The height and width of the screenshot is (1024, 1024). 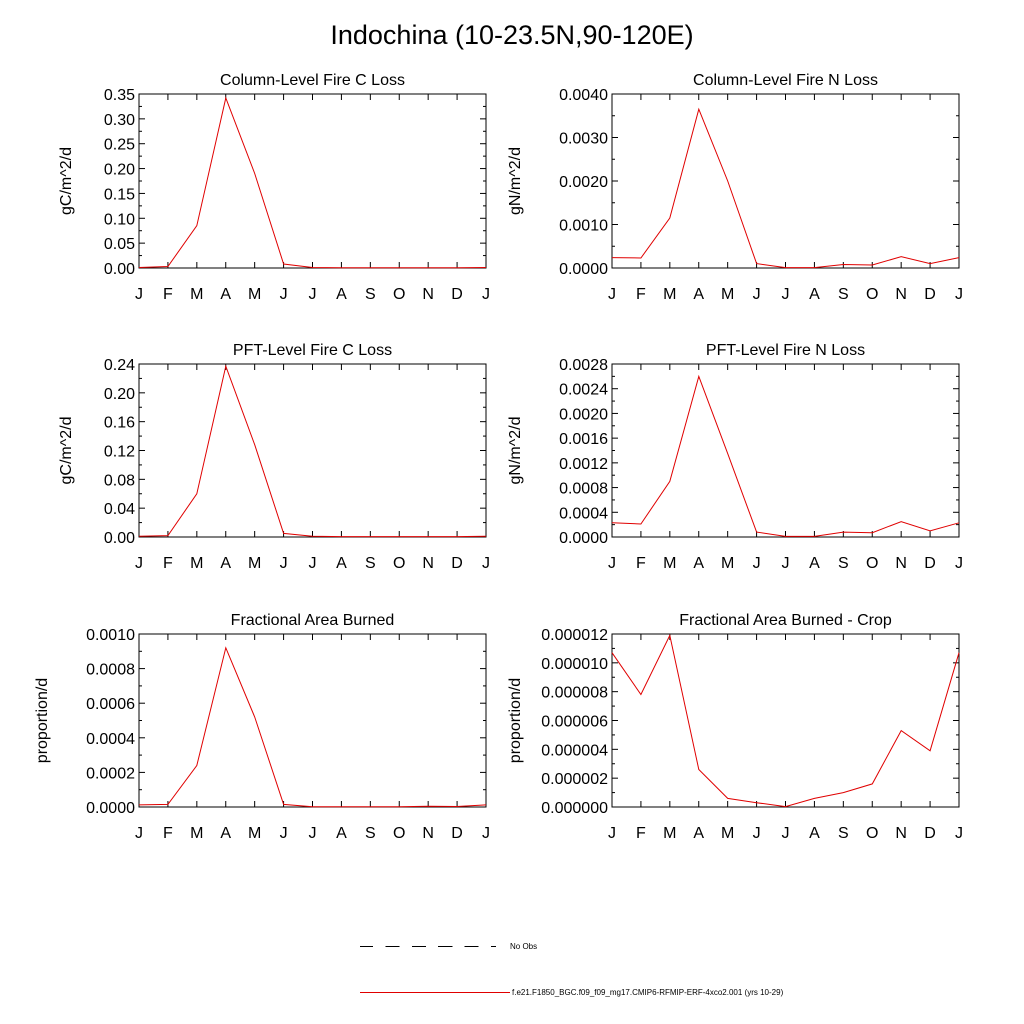 I want to click on y-tick-label: 0.10, so click(x=119, y=219).